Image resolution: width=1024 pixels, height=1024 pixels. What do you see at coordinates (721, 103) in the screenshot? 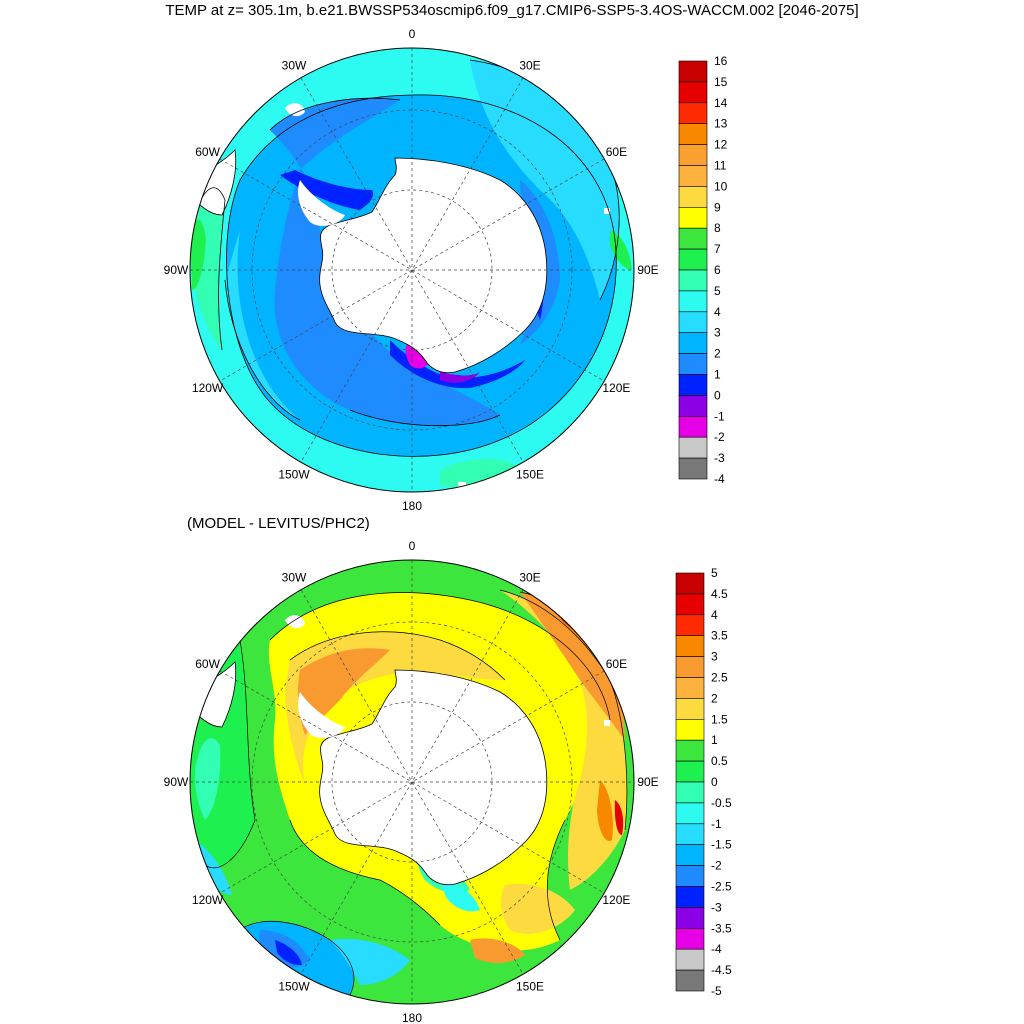
I see `colorbar-tick-label: 14` at bounding box center [721, 103].